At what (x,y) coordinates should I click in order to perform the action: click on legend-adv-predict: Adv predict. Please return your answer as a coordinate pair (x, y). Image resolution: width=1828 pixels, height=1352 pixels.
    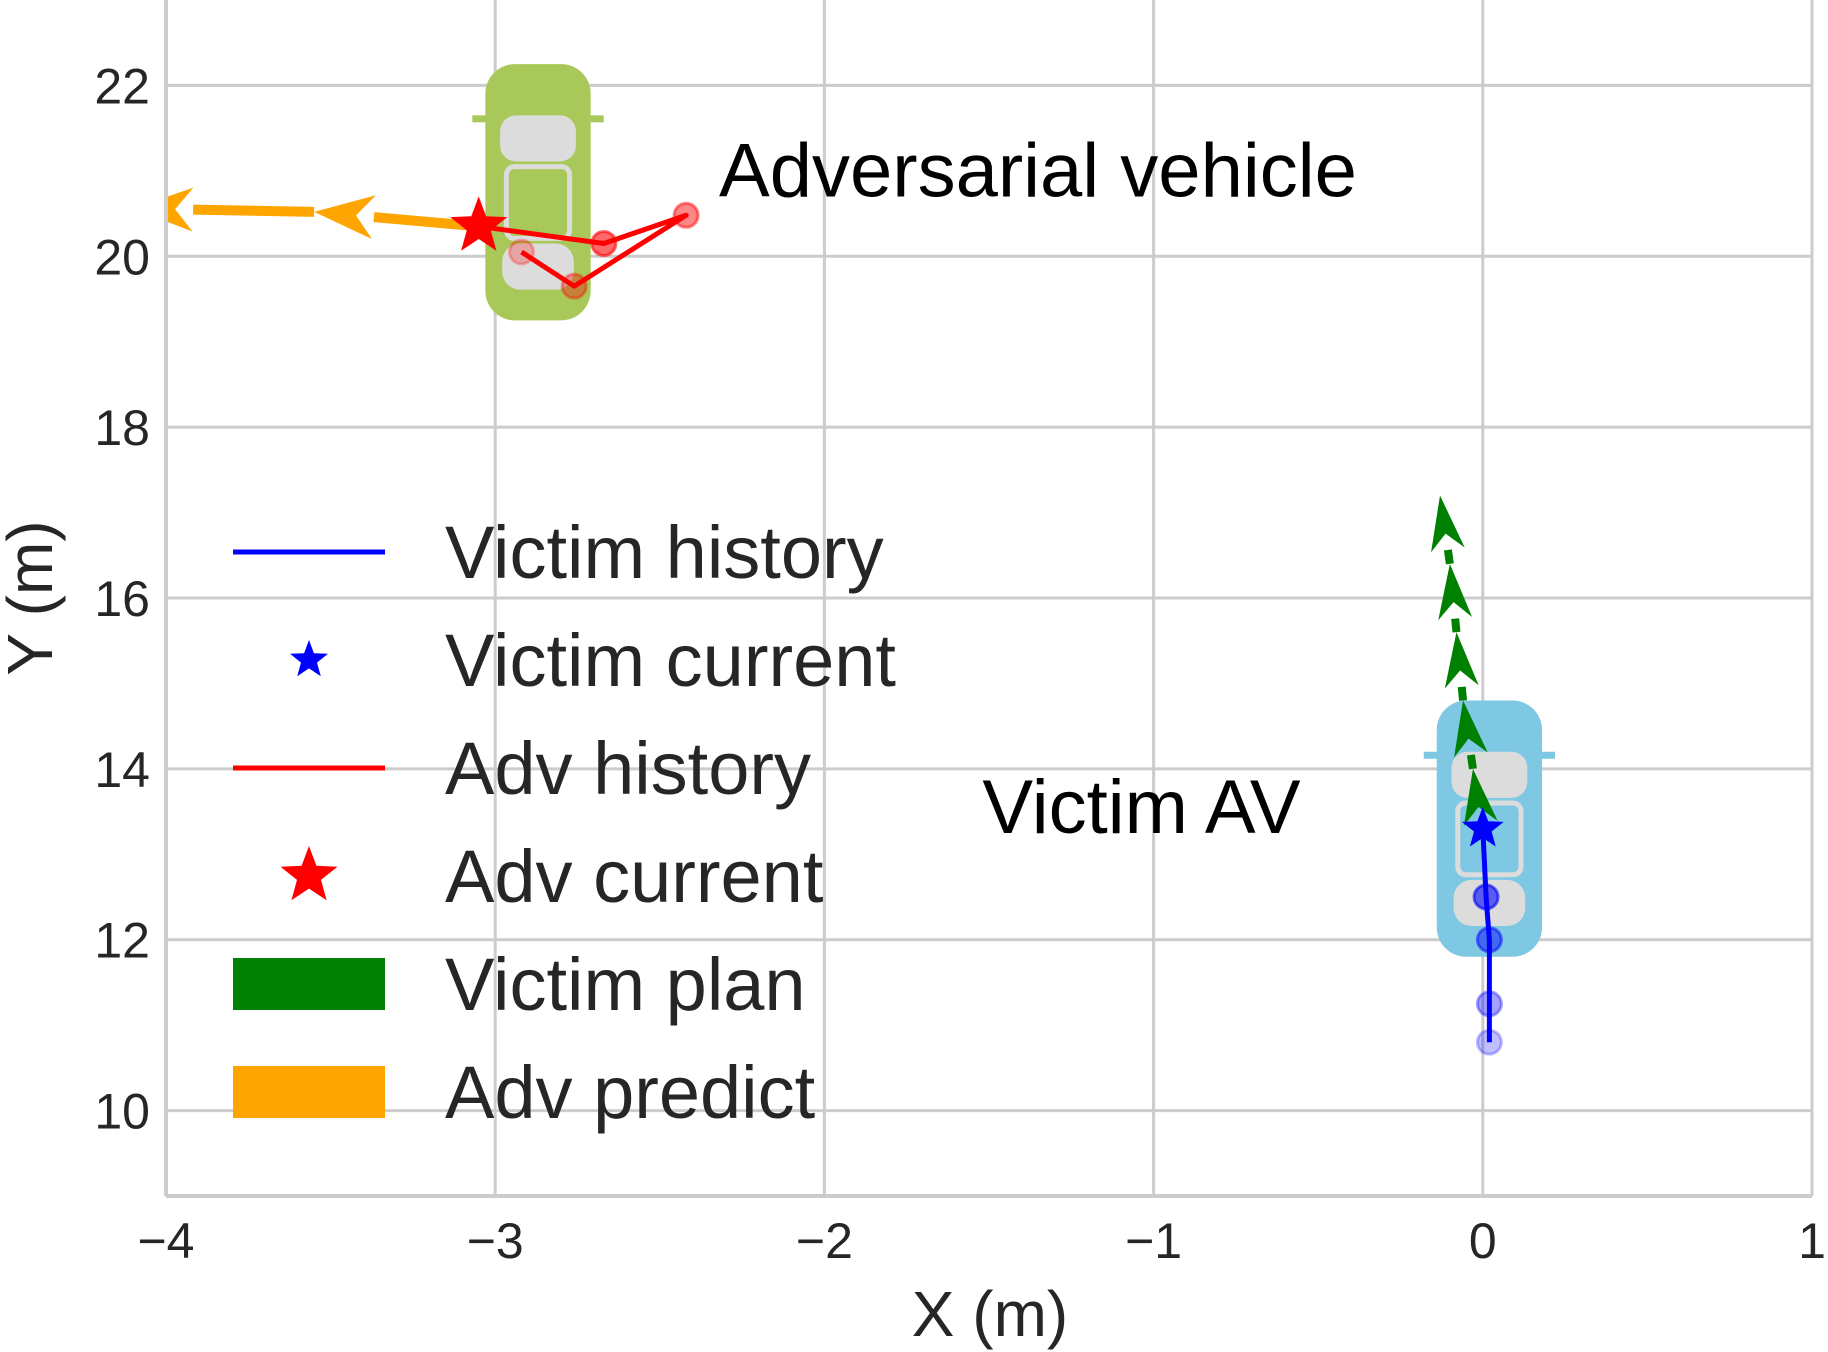
    Looking at the image, I should click on (524, 1092).